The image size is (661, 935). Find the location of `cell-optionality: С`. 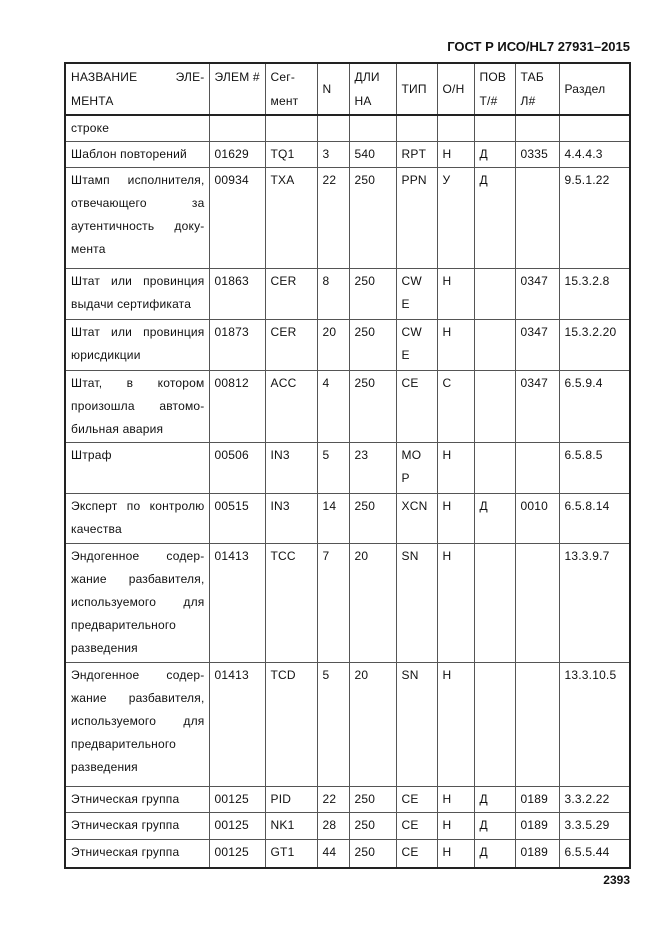

cell-optionality: С is located at coordinates (455, 406).